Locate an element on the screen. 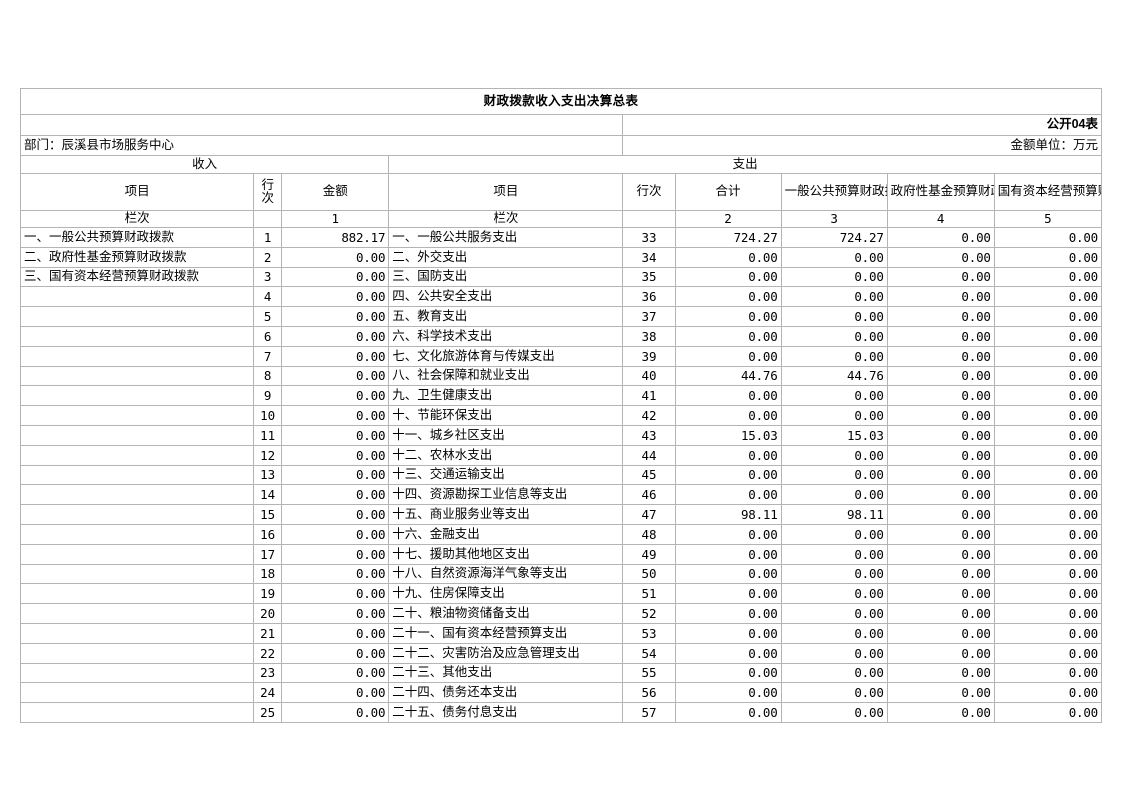  table-row: 18 0.00 十八、自然资源海洋气象等支出 50 0.00 0.00 0.00 0.00 is located at coordinates (561, 574).